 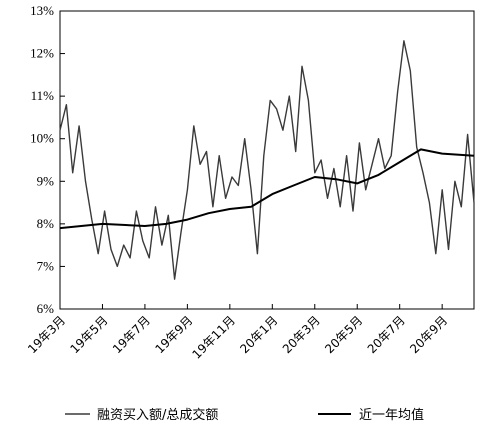 I want to click on x-tick-label: 19年3月, so click(x=46, y=334).